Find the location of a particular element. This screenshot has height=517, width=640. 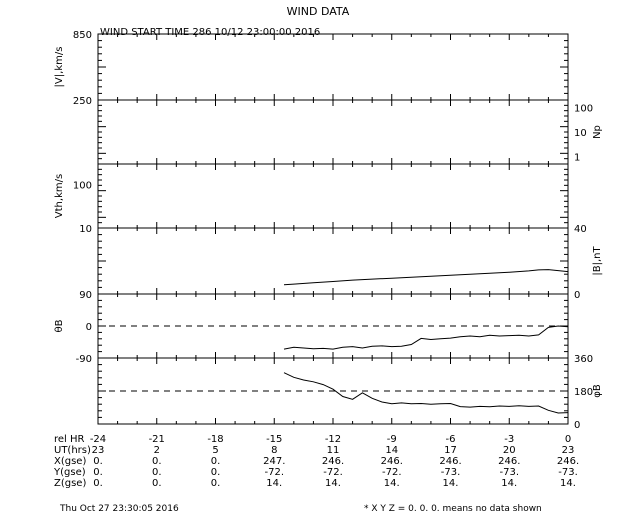

y-tick-label-right: 40 is located at coordinates (580, 229).